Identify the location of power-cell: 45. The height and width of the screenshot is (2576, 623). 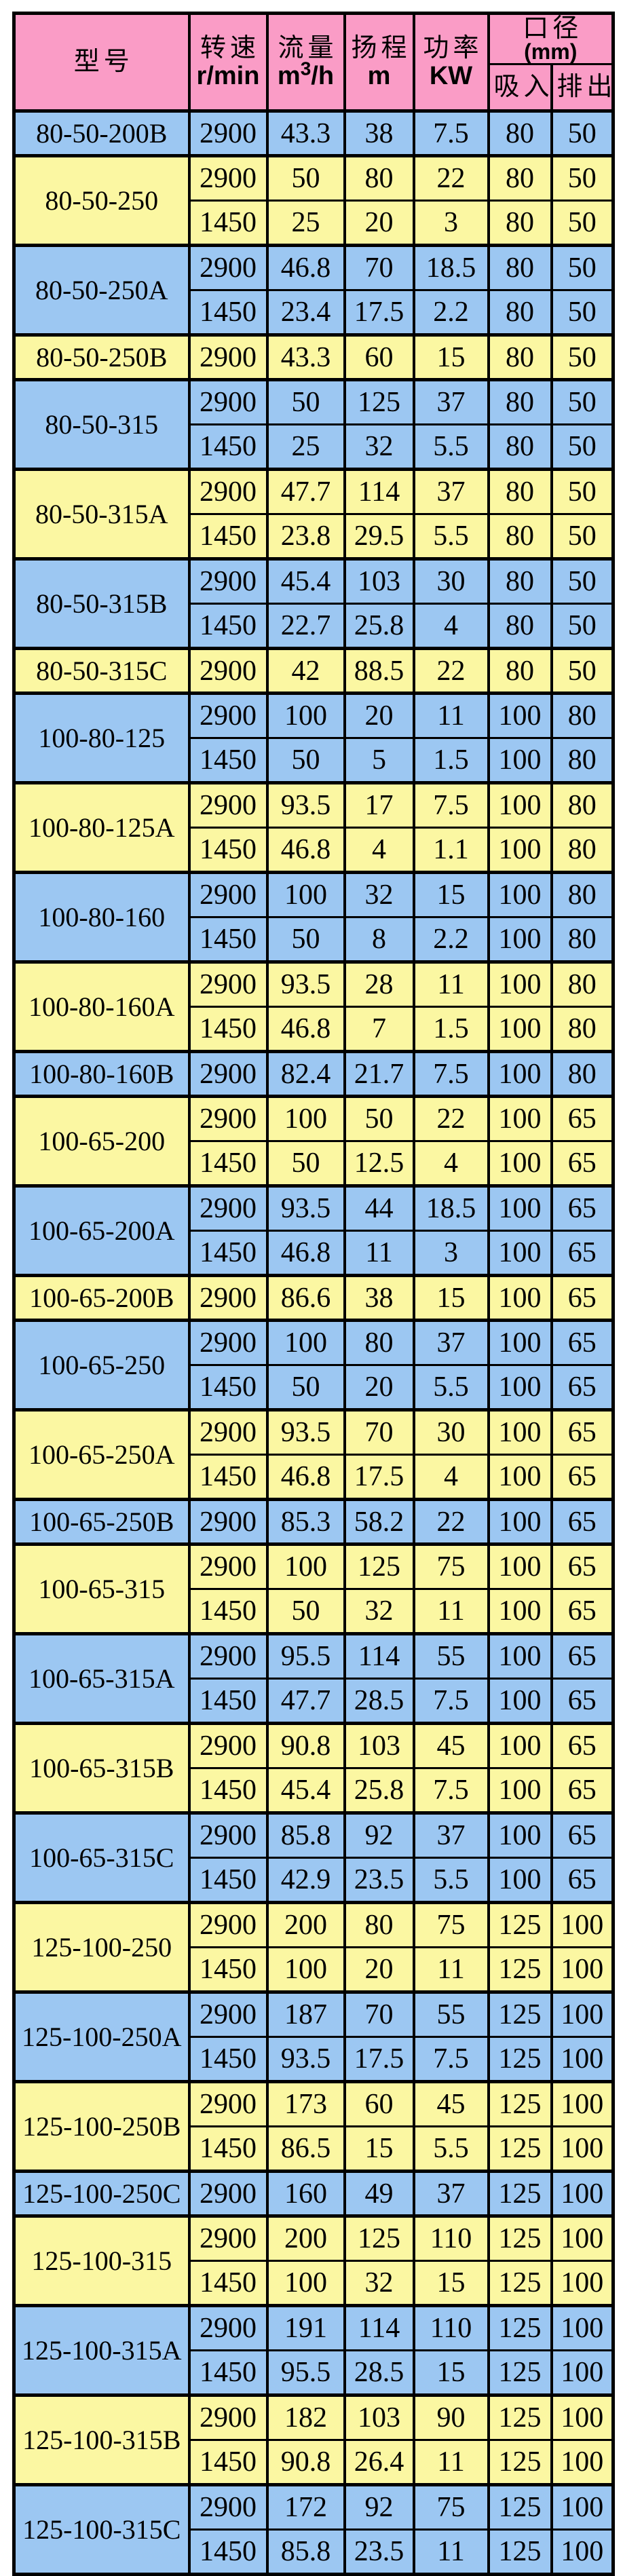
(451, 1746).